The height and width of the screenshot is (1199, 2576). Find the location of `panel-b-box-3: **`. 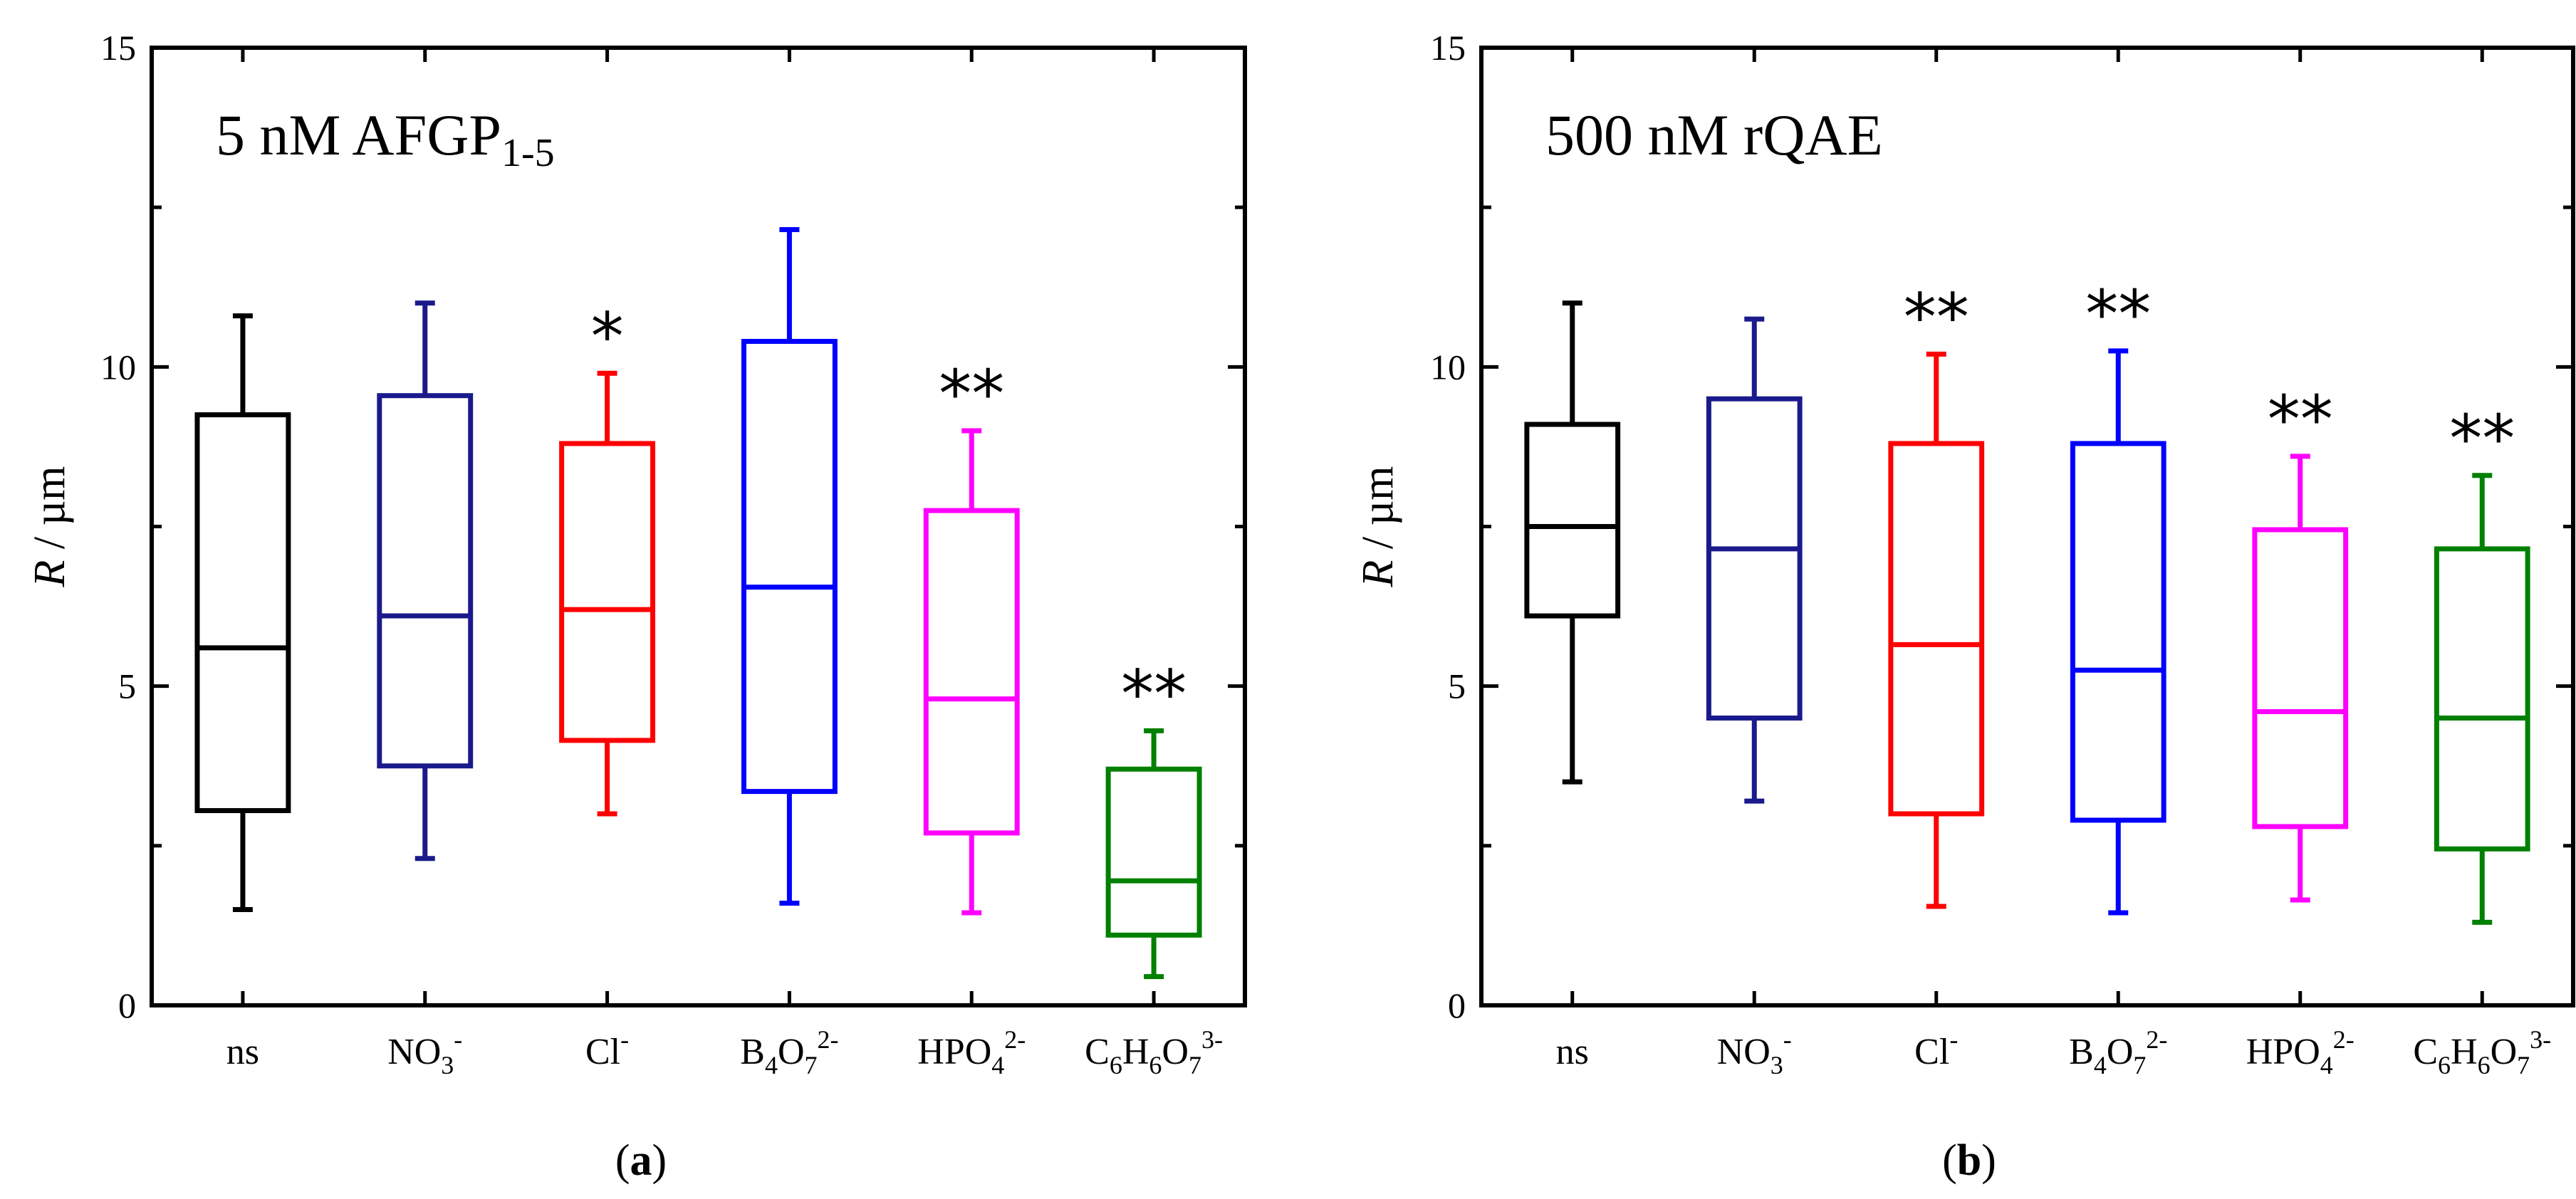

panel-b-box-3: ** is located at coordinates (1936, 594).